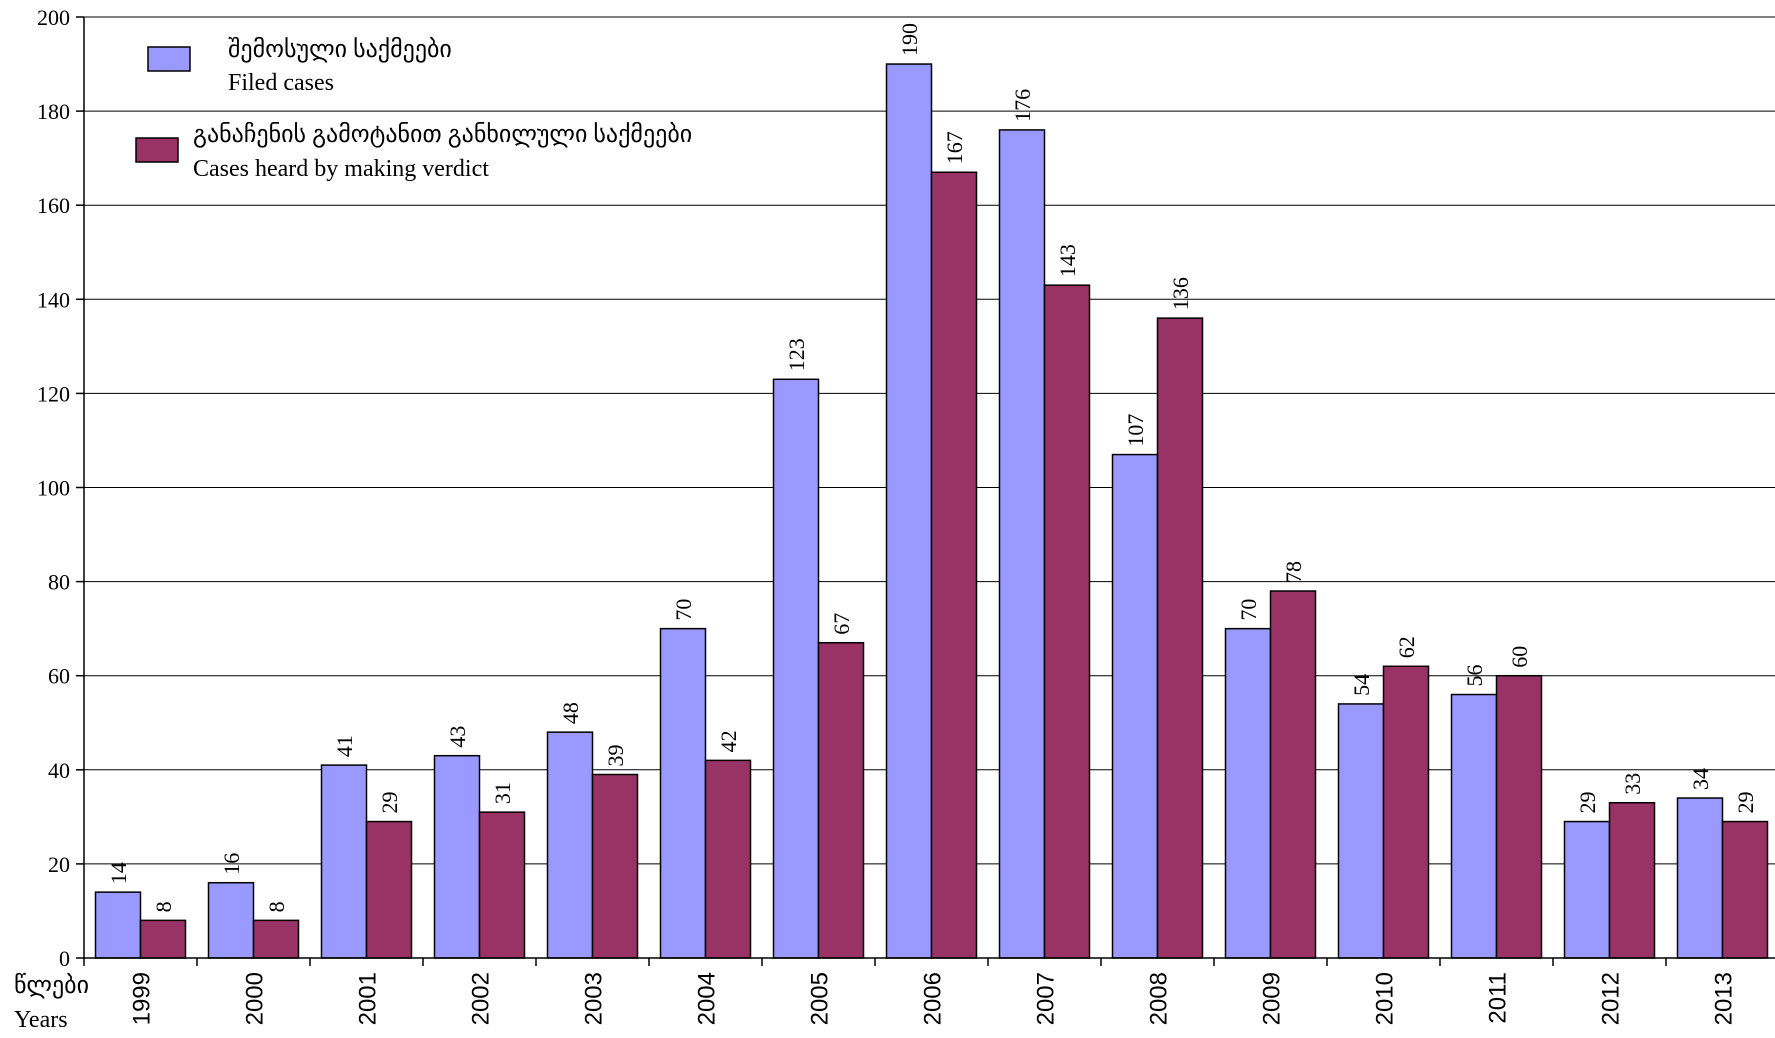 This screenshot has width=1775, height=1038. I want to click on x-tick-label: 2008, so click(1159, 998).